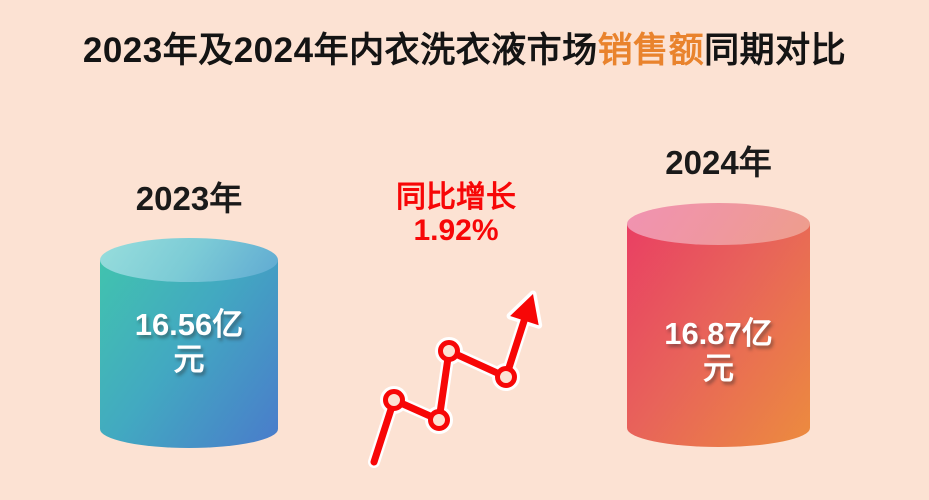 Image resolution: width=929 pixels, height=500 pixels. I want to click on value-line1: 16.87亿, so click(718, 333).